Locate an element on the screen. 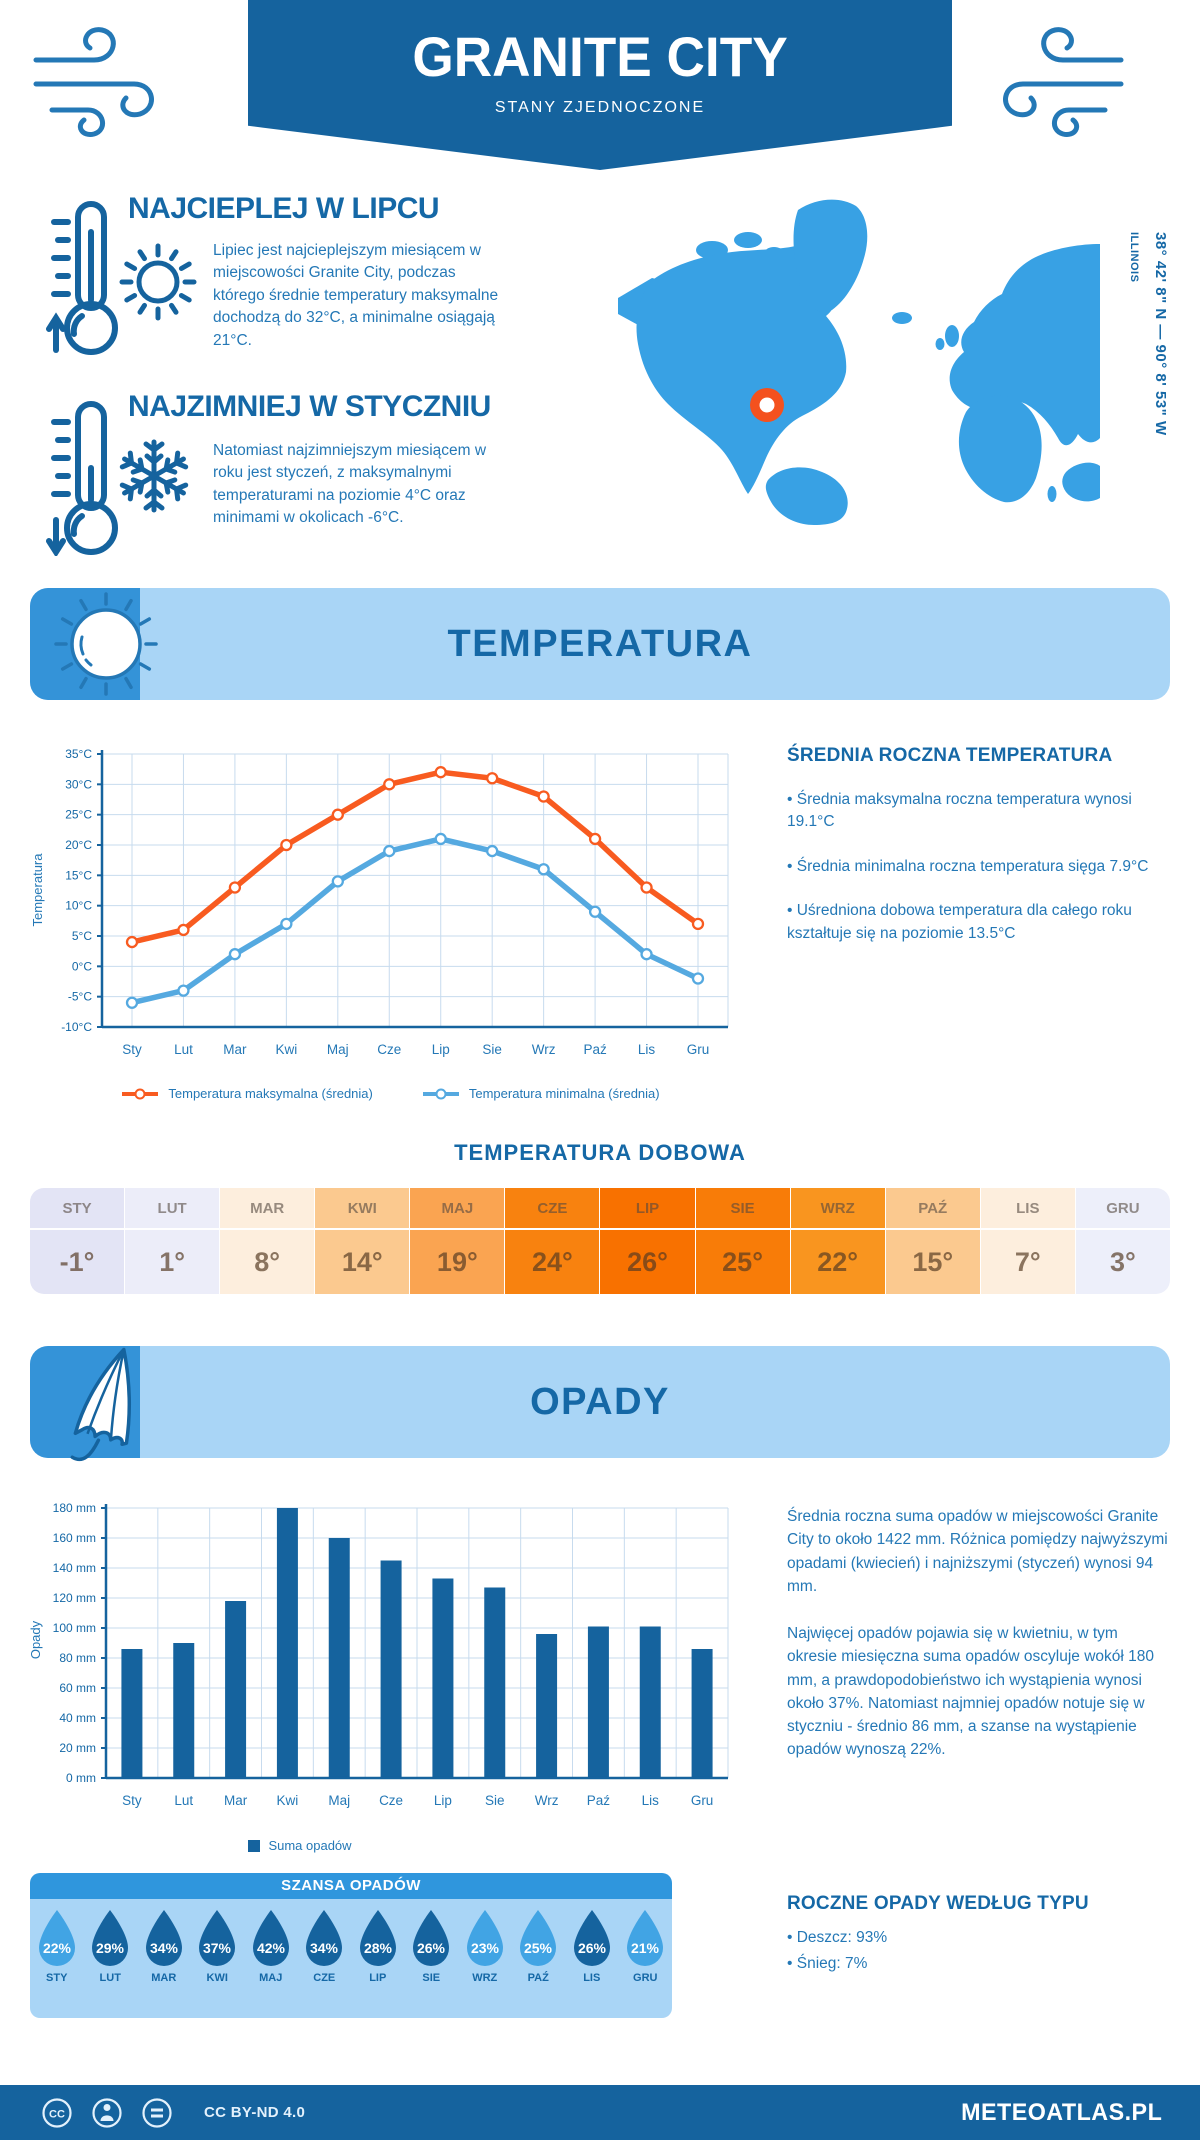  daily-temp-month: PAŹ is located at coordinates (932, 1209).